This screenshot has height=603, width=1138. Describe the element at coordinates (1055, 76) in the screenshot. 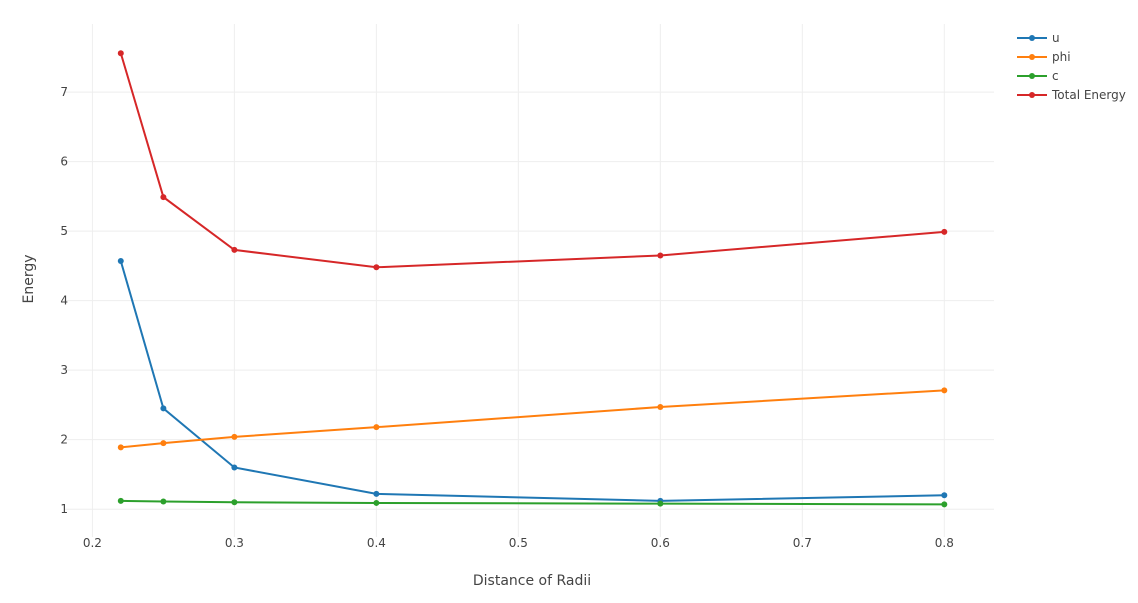

I see `legend-label: c` at that location.